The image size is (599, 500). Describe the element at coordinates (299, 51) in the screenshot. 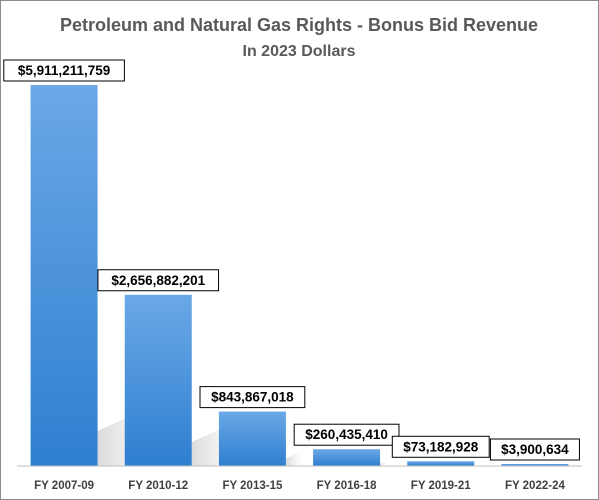

I see `chart-subtitle: In 2023 Dollars` at that location.